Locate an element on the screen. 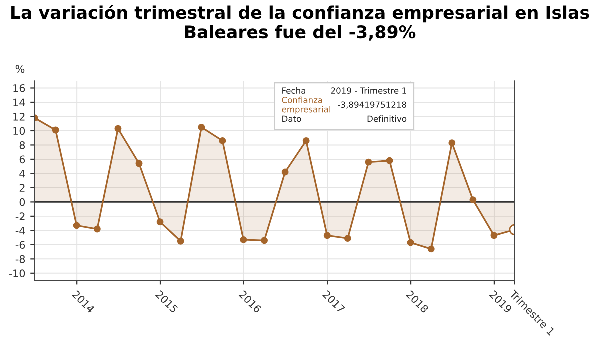 The image size is (600, 338). y-tick-label: 12 is located at coordinates (19, 116).